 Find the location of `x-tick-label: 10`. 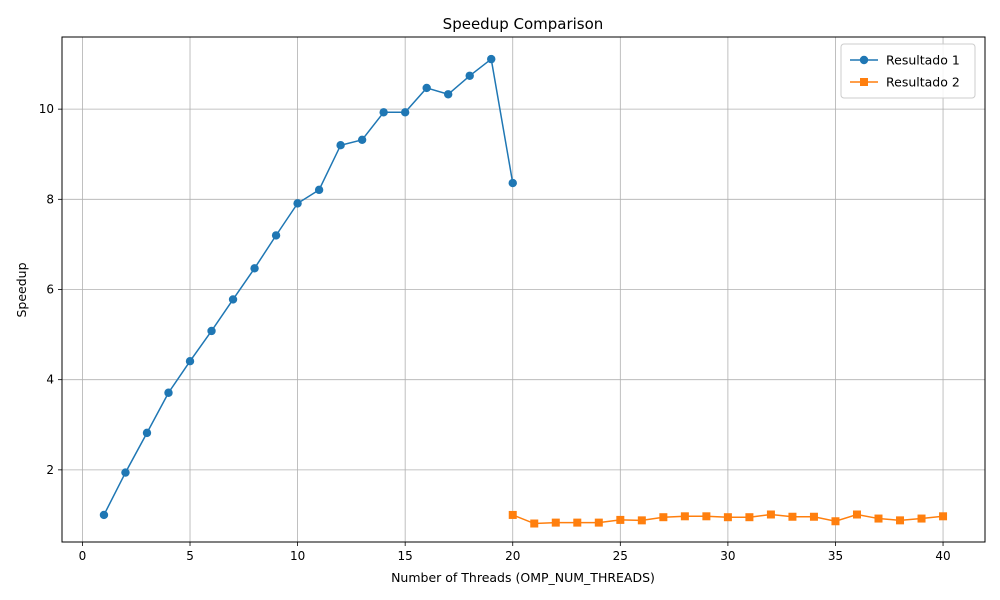

x-tick-label: 10 is located at coordinates (297, 556).